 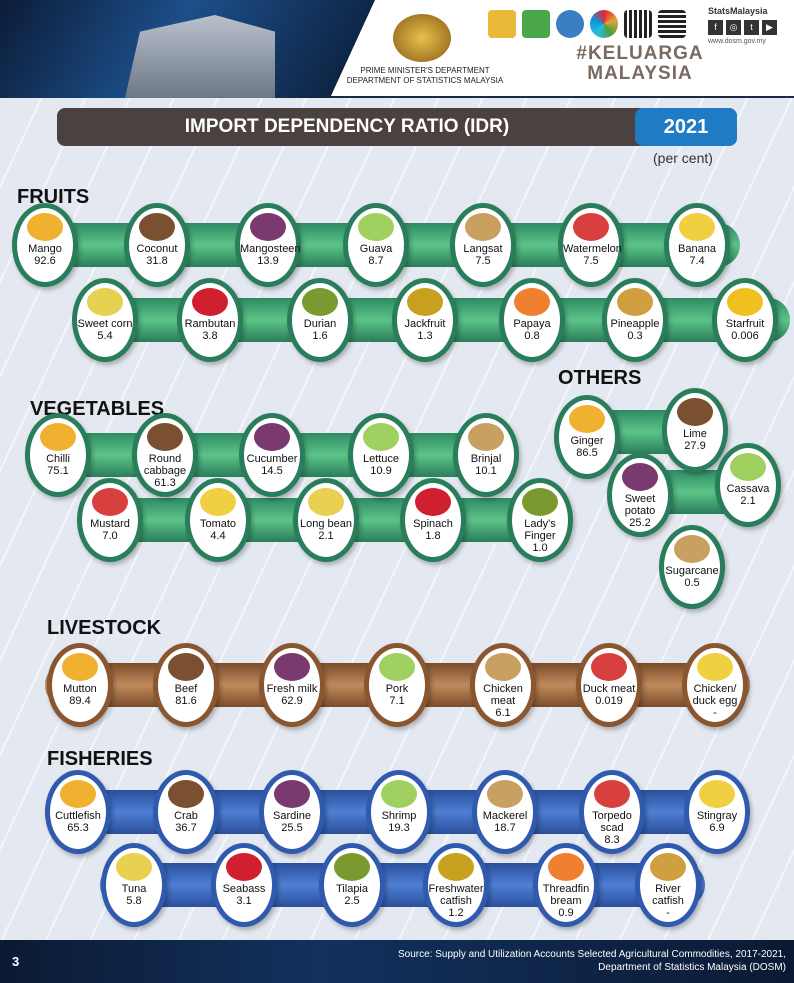 What do you see at coordinates (425, 302) in the screenshot?
I see `jackfruit-icon` at bounding box center [425, 302].